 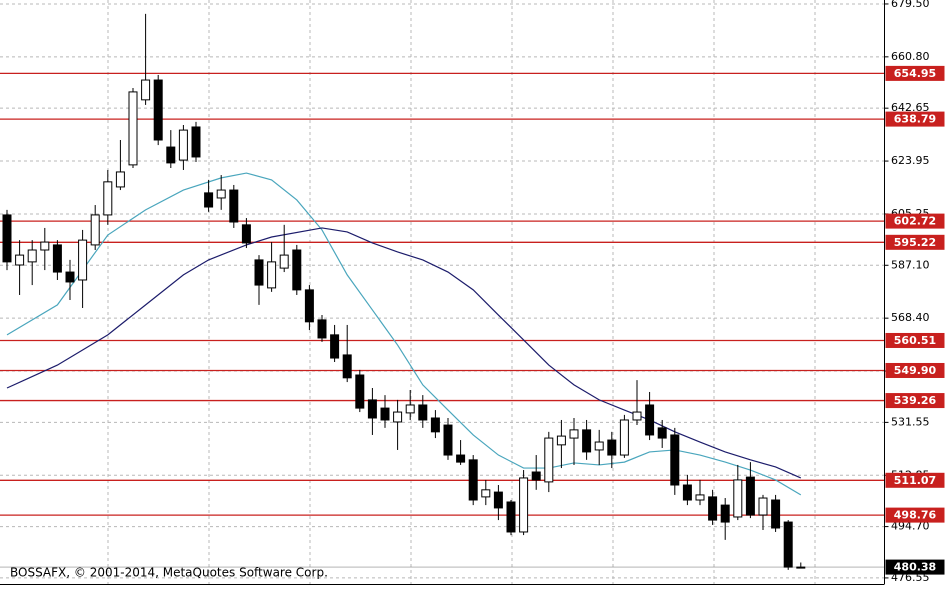 I want to click on y-tick-label: 568.40, so click(x=910, y=317).